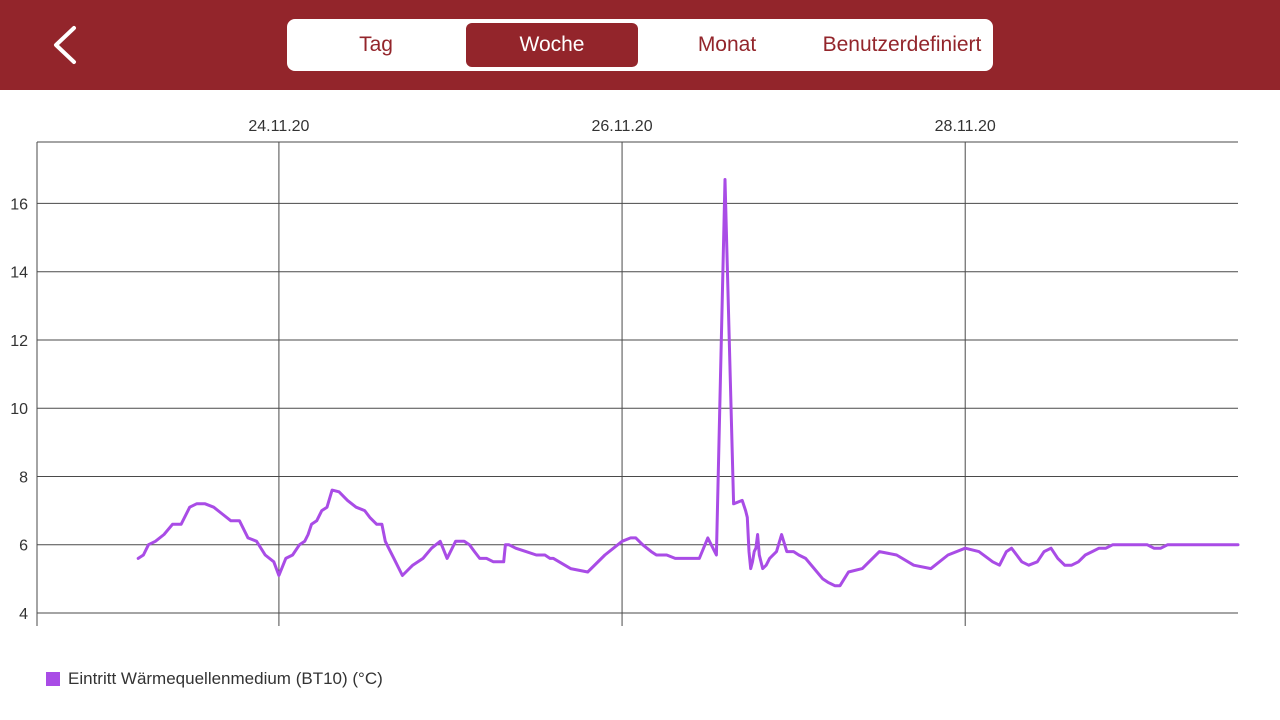  What do you see at coordinates (278, 126) in the screenshot?
I see `x-tick-label: 24.11.20` at bounding box center [278, 126].